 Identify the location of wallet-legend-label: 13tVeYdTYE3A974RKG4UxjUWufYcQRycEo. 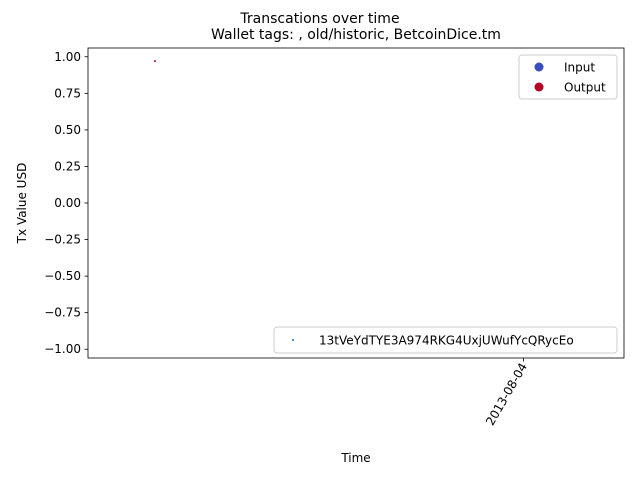
(446, 341).